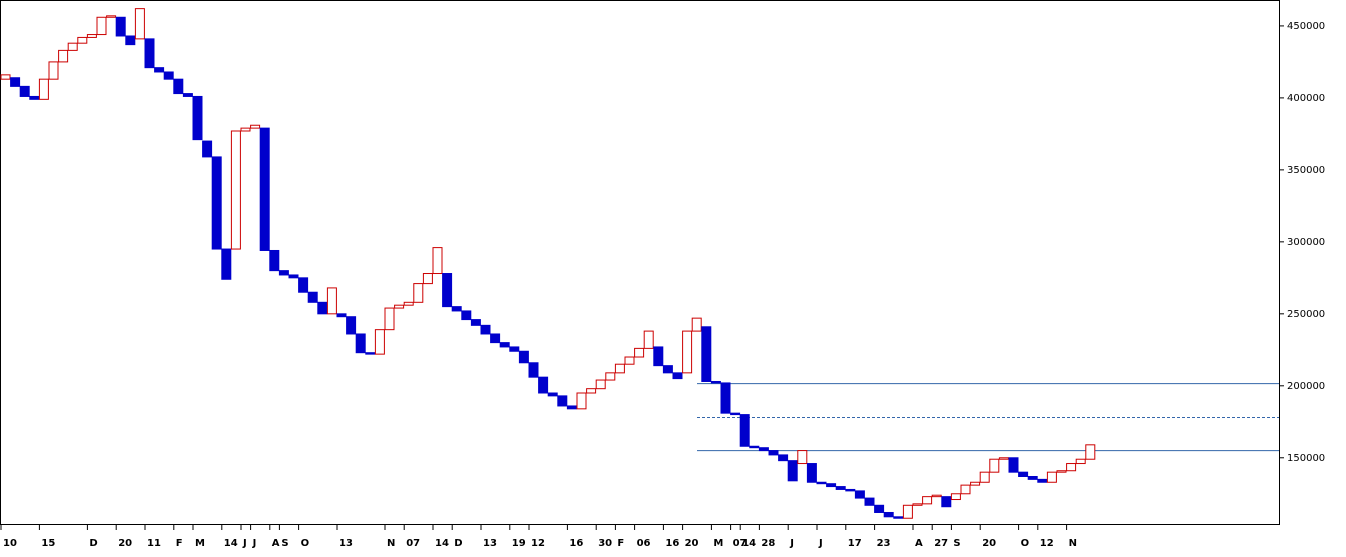  I want to click on x-tick-label: O, so click(1025, 543).